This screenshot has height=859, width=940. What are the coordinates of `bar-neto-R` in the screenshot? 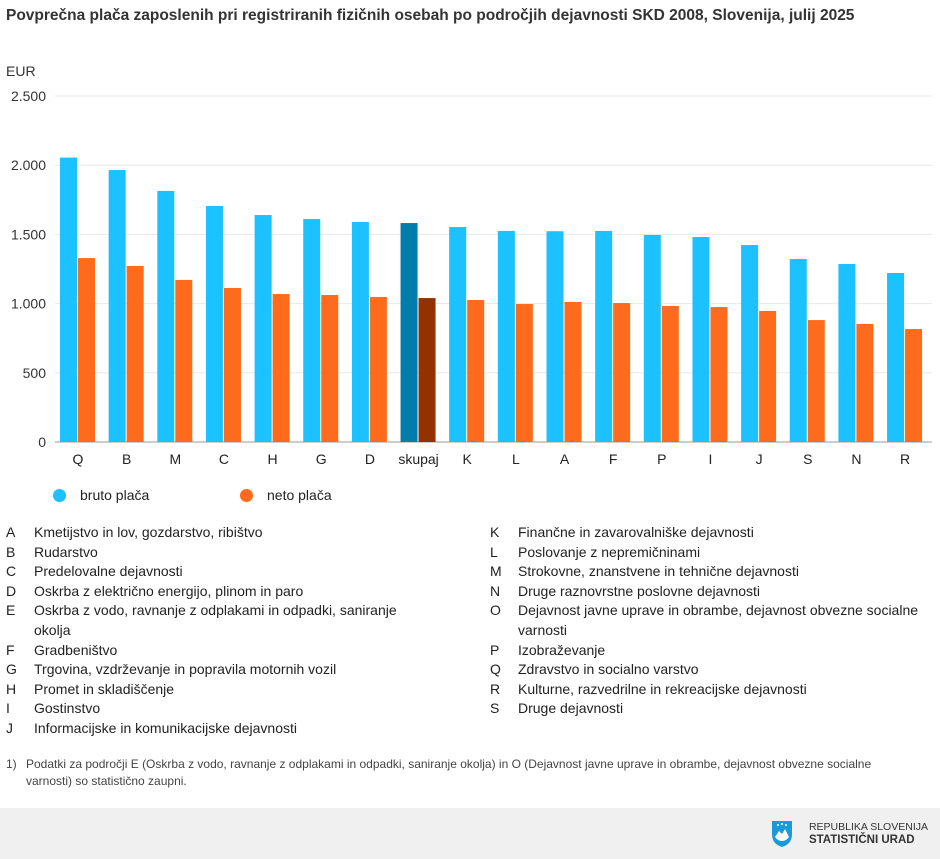 It's located at (914, 385).